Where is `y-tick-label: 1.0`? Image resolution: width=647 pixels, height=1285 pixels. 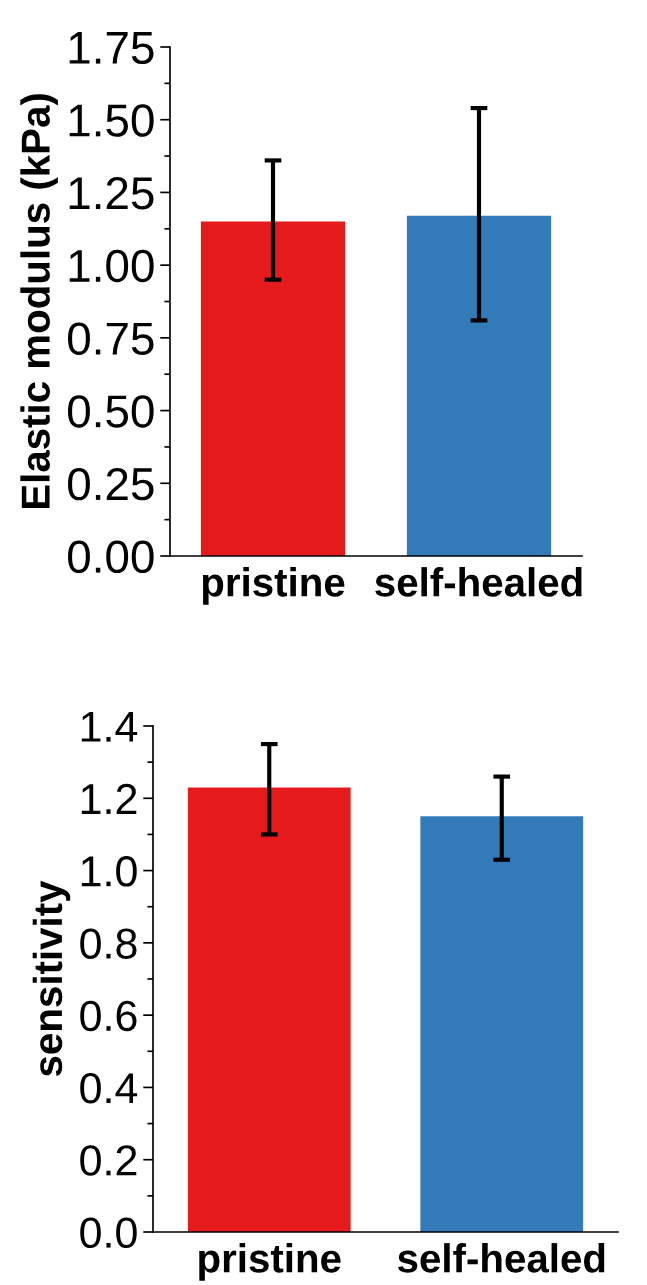
y-tick-label: 1.0 is located at coordinates (109, 871).